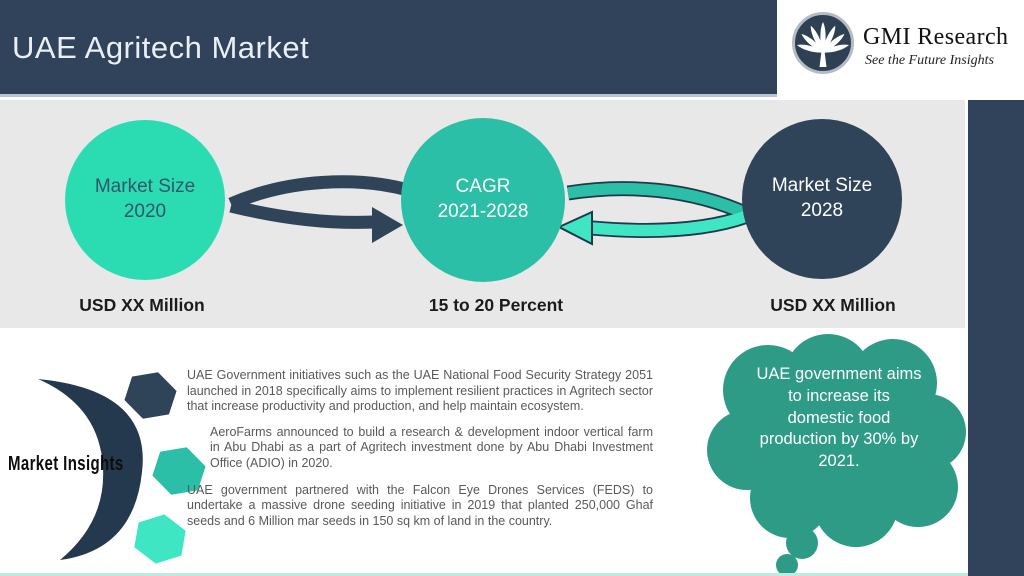 The height and width of the screenshot is (576, 1024). I want to click on thought-bubble-shape, so click(836, 455).